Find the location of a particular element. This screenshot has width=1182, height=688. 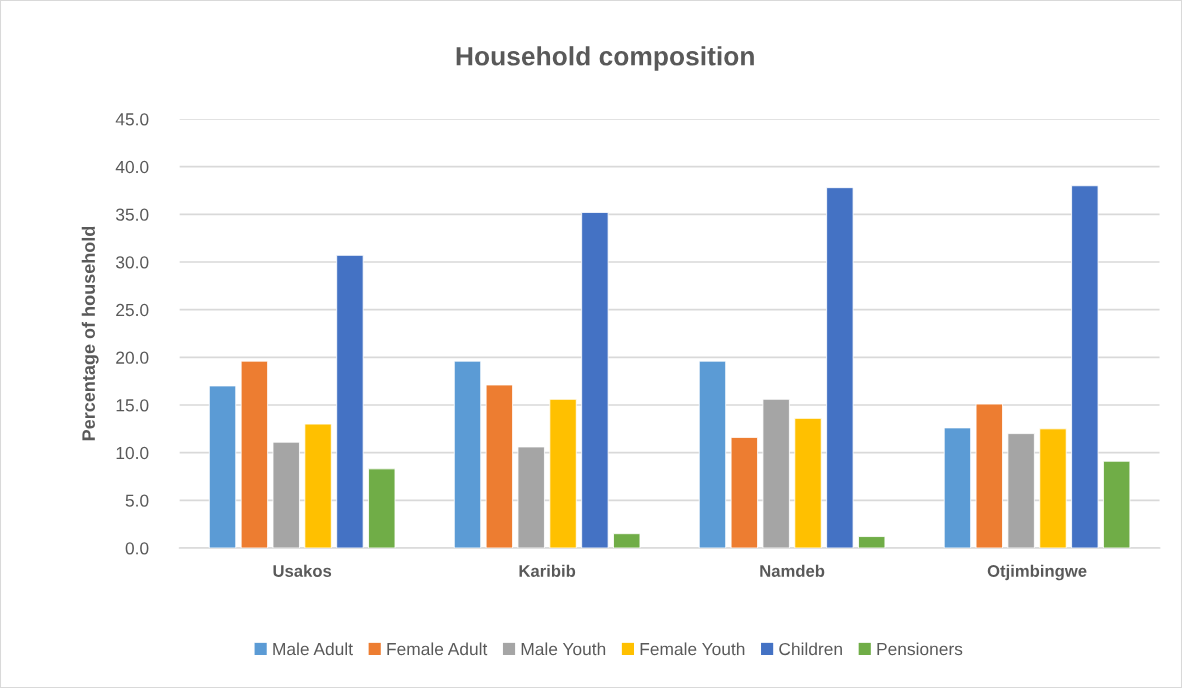

y-tick-label: 45.0 is located at coordinates (132, 119).